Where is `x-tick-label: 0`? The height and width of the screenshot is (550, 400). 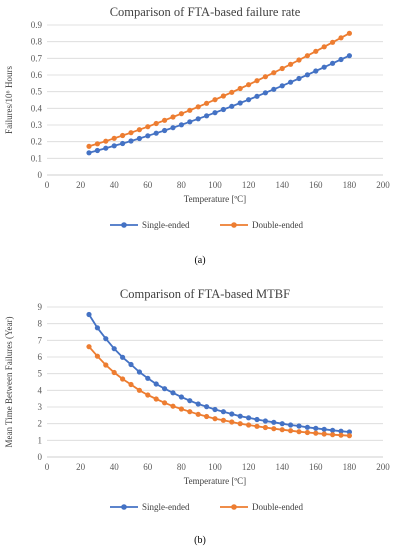 x-tick-label: 0 is located at coordinates (47, 467).